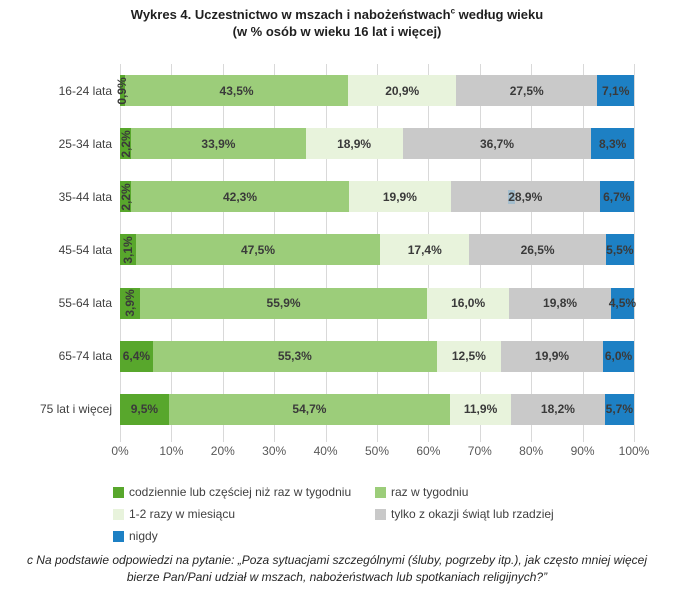  Describe the element at coordinates (85, 356) in the screenshot. I see `category-label: 65-74 lata` at that location.